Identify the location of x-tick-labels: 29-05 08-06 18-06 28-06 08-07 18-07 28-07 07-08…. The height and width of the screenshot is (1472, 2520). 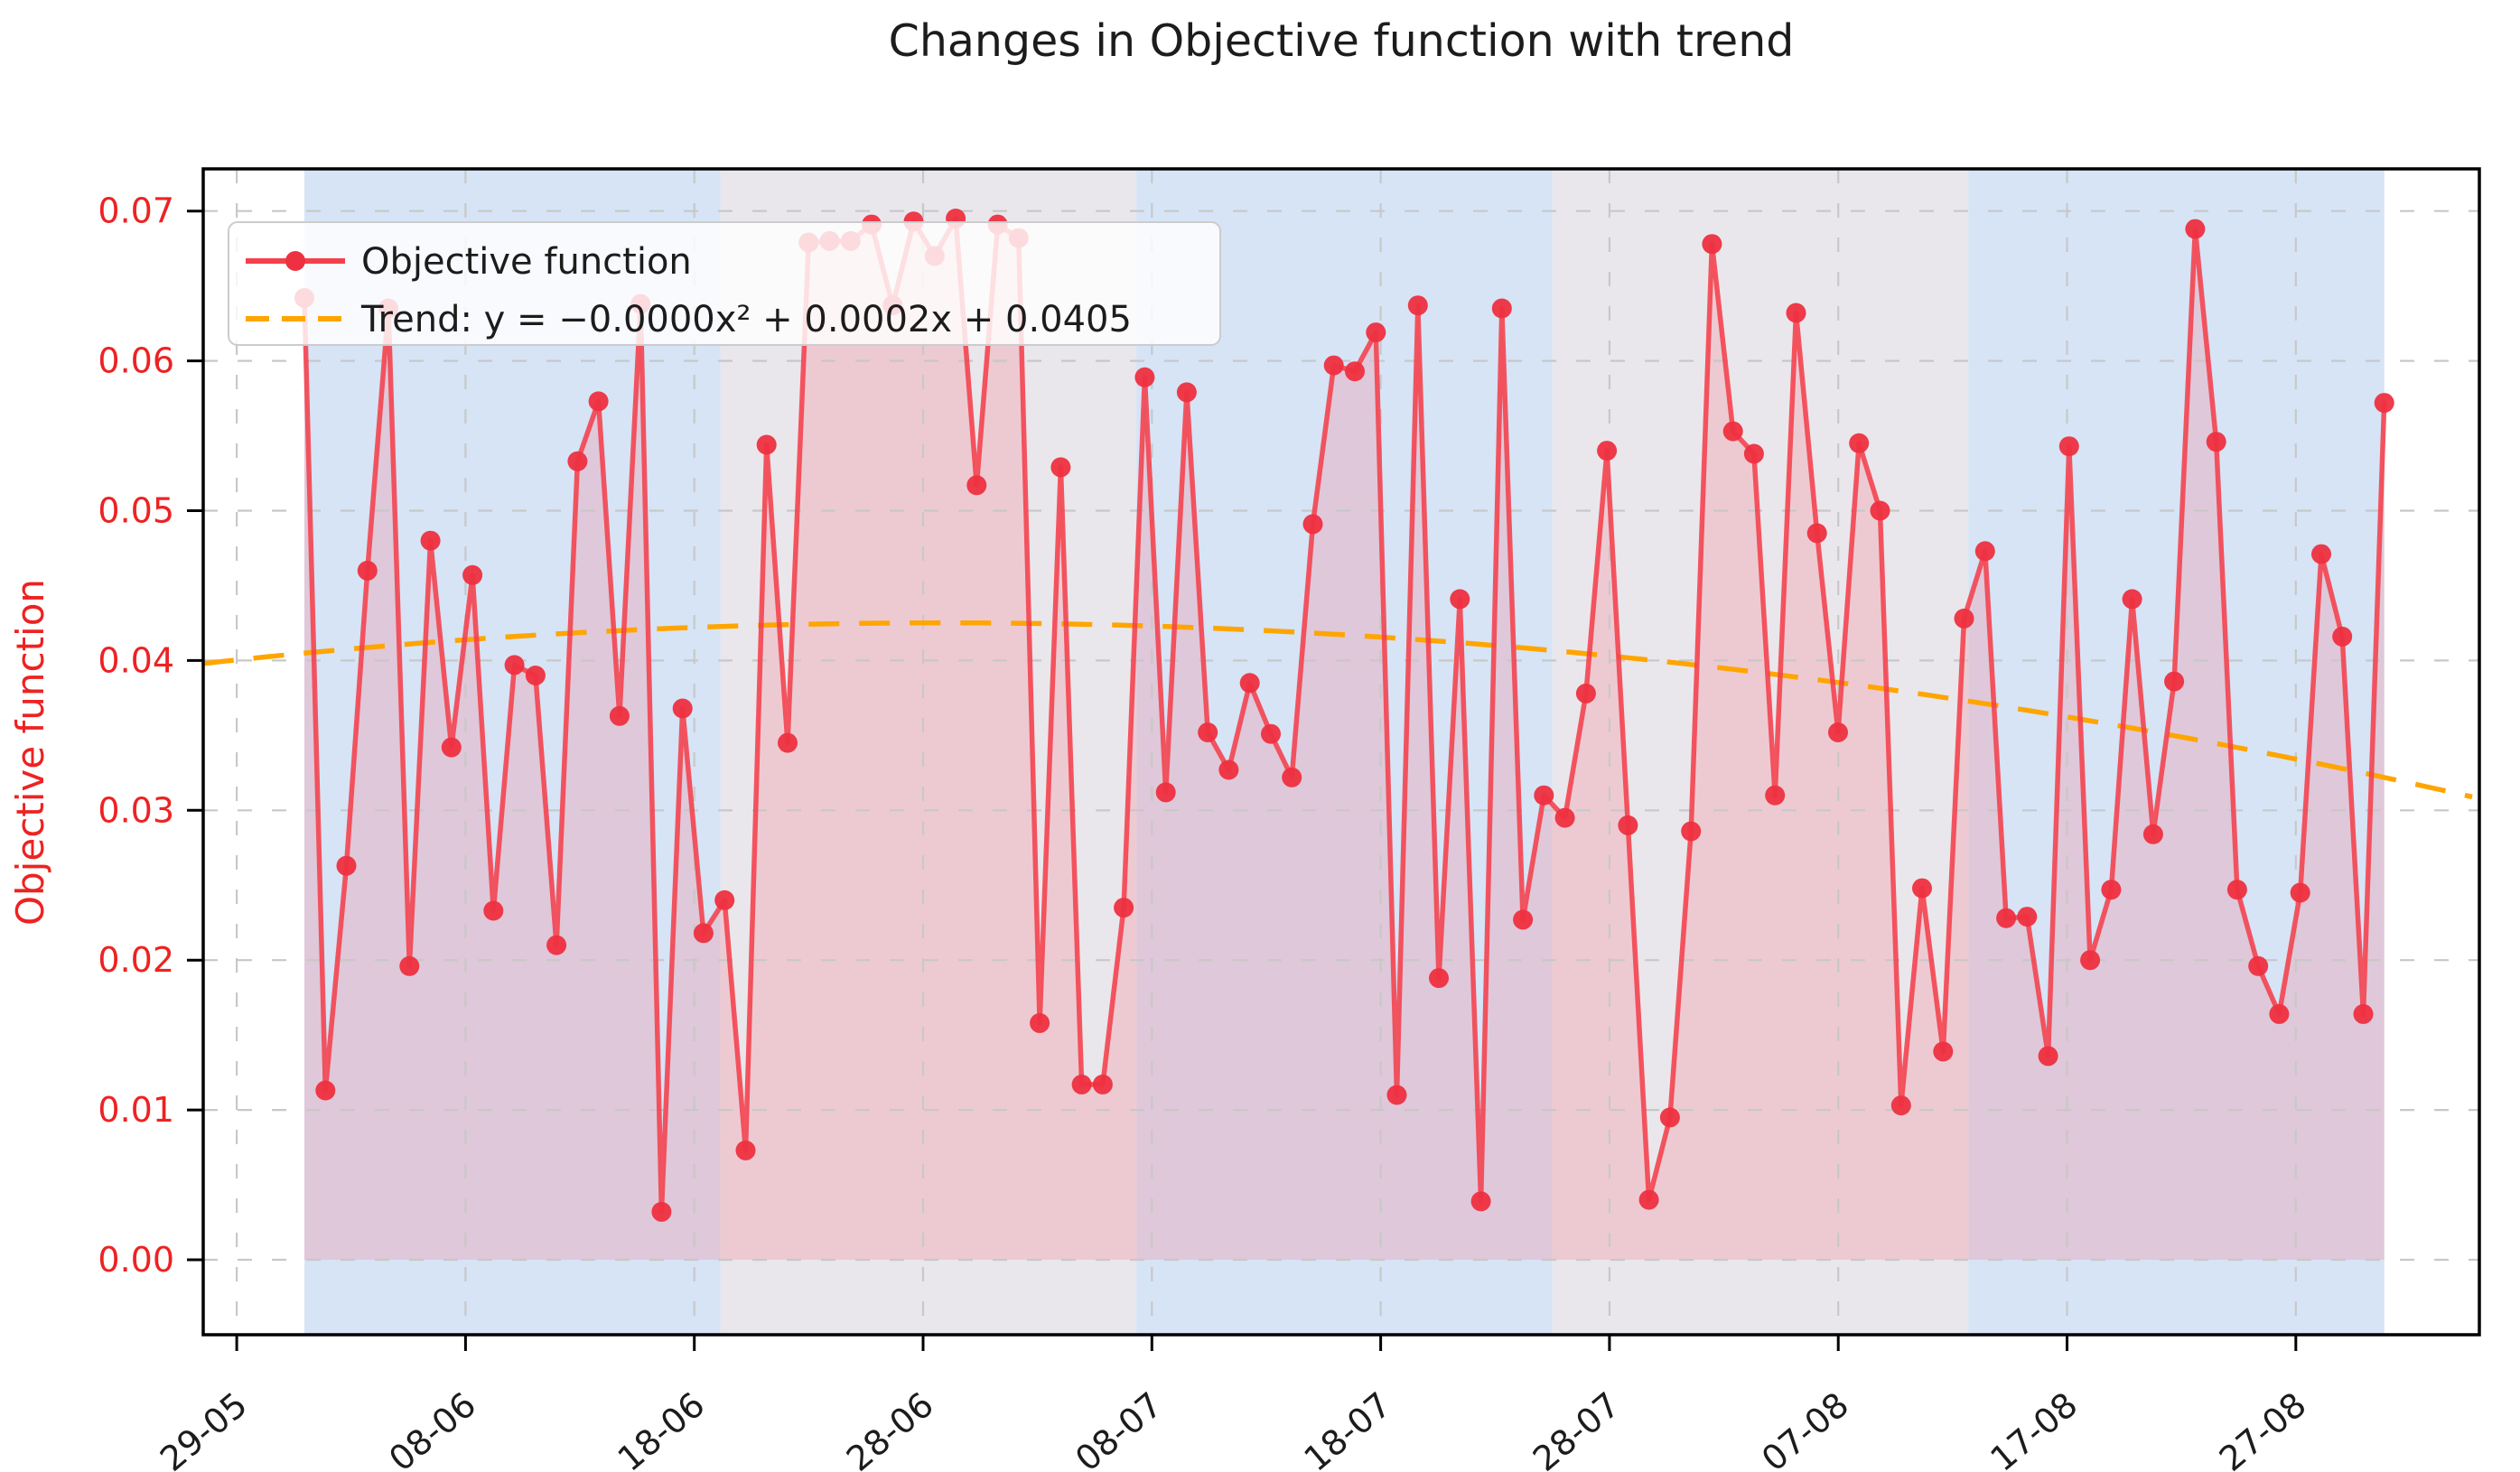
(1233, 1428).